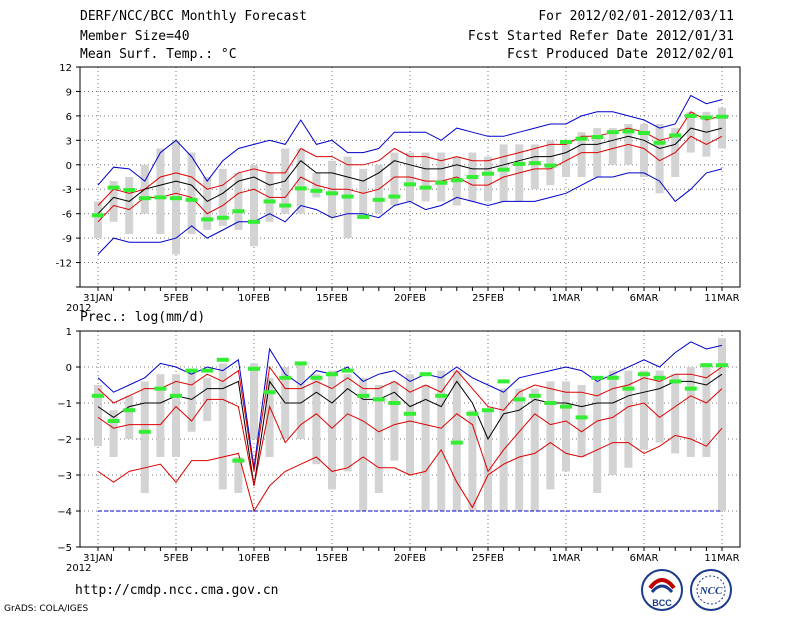  I want to click on source-url: http://cmdp.ncc.cma.gov.cn, so click(177, 590).